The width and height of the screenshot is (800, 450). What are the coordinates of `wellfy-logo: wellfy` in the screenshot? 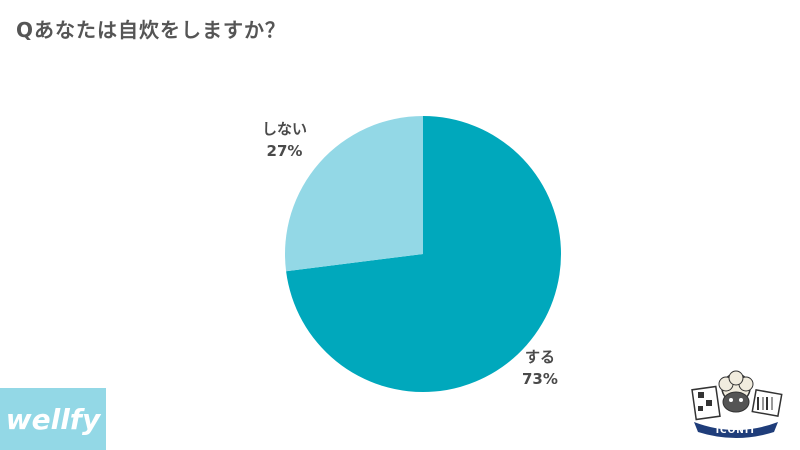 It's located at (53, 419).